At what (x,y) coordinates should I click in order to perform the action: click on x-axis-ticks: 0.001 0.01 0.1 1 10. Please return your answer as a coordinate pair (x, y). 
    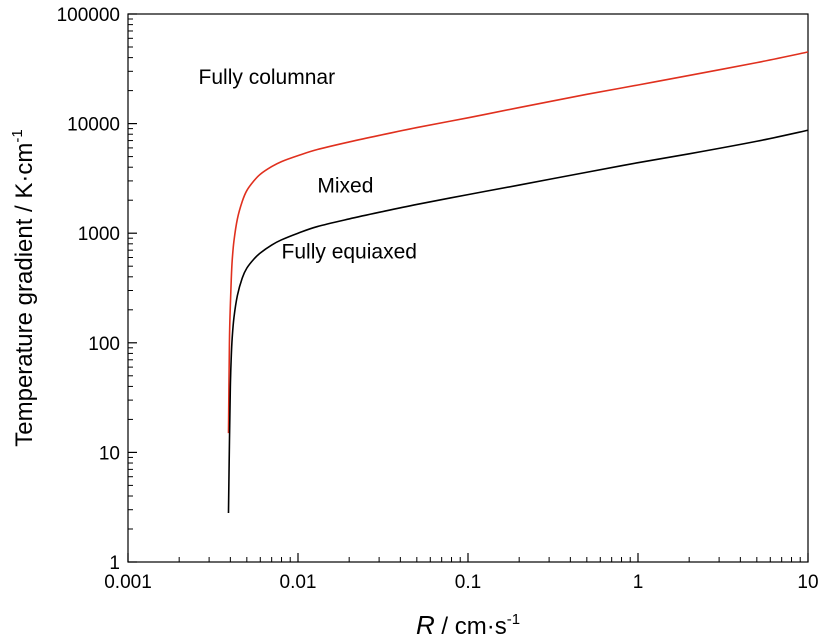
    Looking at the image, I should click on (461, 573).